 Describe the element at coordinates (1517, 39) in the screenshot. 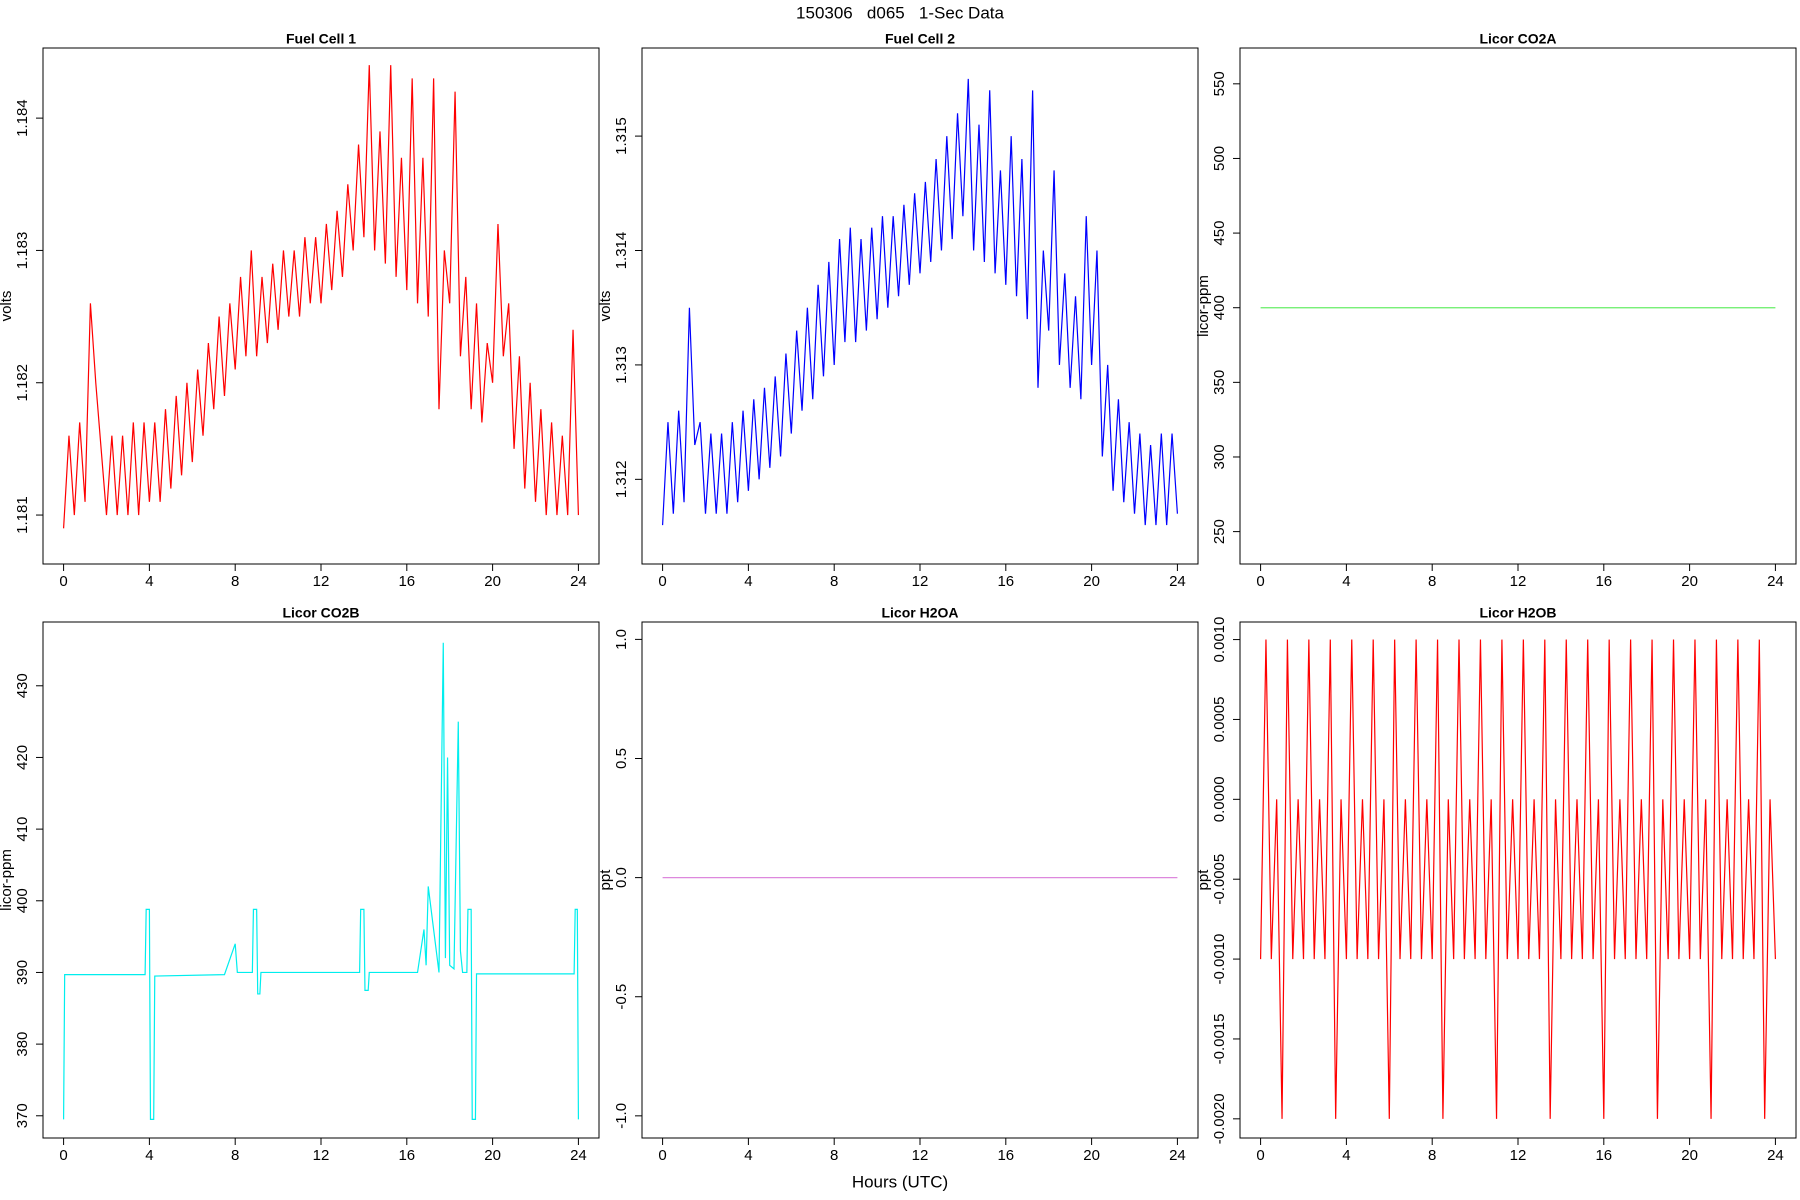

I see `panel-title: Licor CO2A` at that location.